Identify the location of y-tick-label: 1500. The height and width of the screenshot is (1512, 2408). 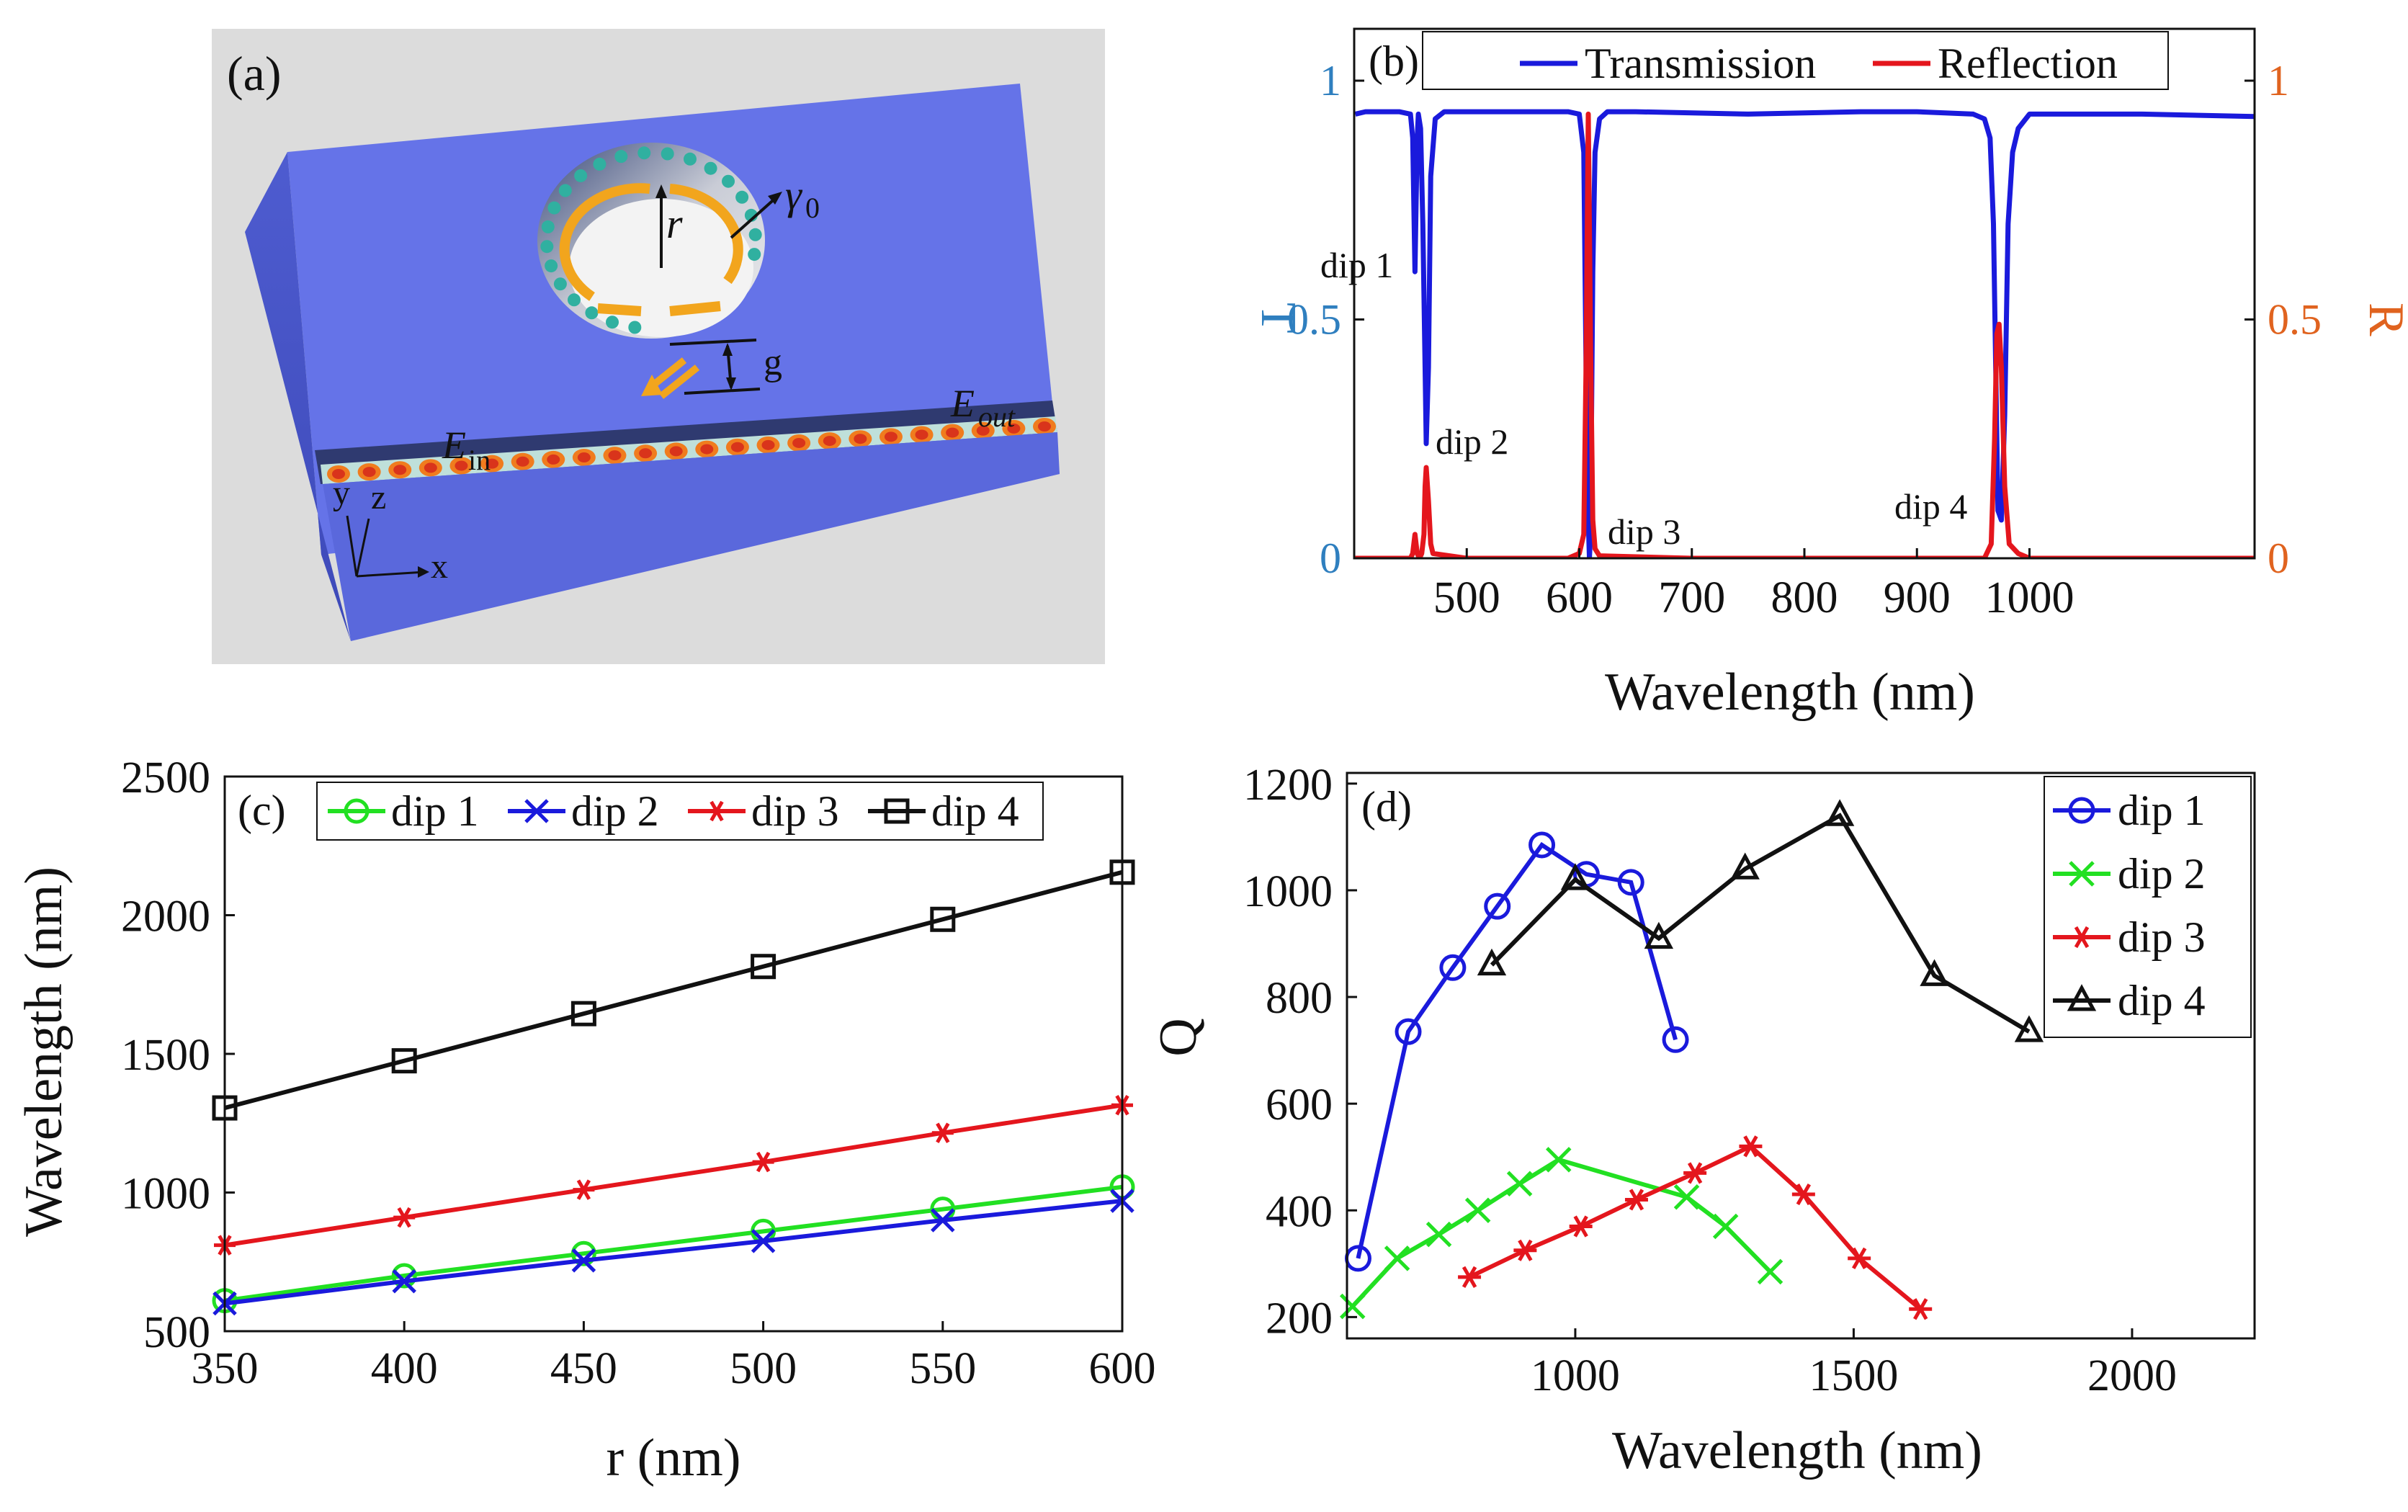
(165, 1055).